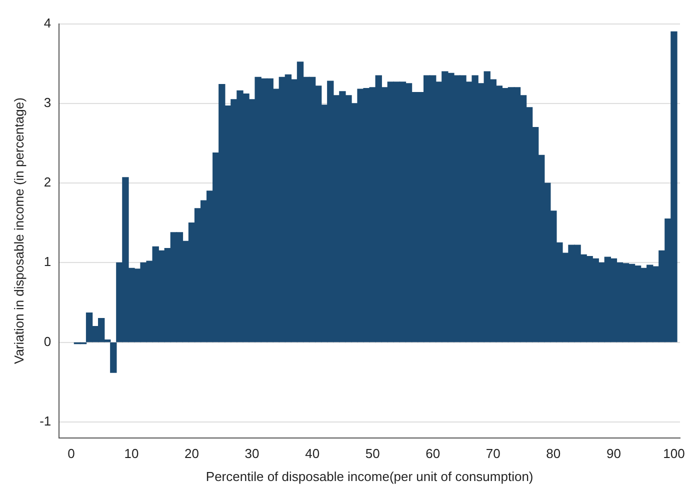 The image size is (696, 497). I want to click on x-tick-label: 20, so click(191, 454).